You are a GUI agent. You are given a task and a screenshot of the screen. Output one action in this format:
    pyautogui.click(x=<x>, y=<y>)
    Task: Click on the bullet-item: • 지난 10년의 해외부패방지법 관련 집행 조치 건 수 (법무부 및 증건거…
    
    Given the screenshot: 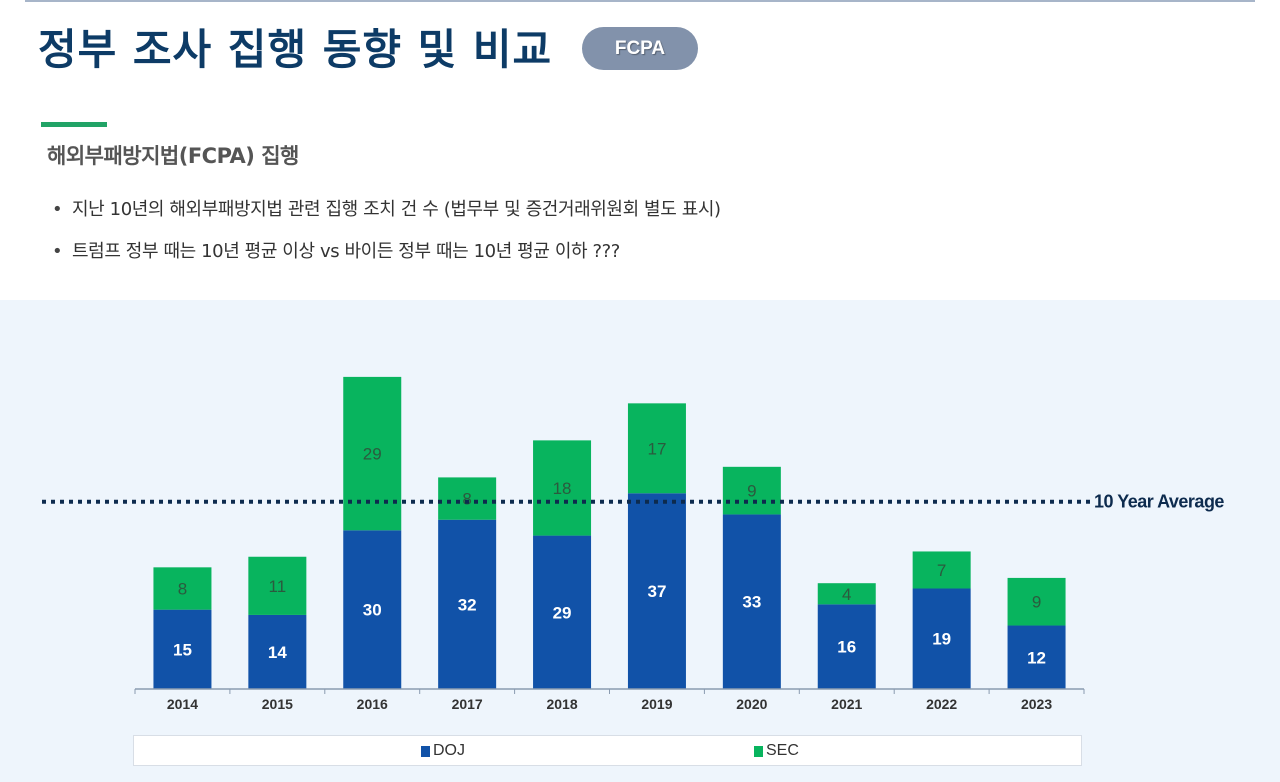 What is the action you would take?
    pyautogui.click(x=386, y=217)
    